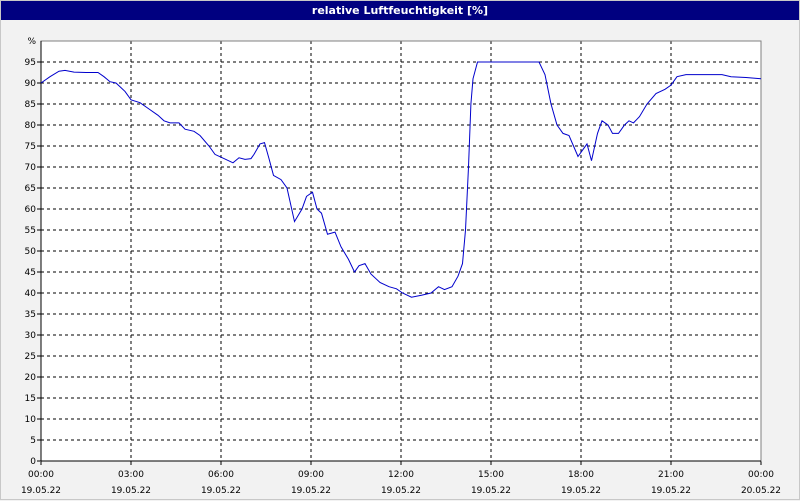 The image size is (800, 501). I want to click on x-tick-time-label: 09:00, so click(311, 475).